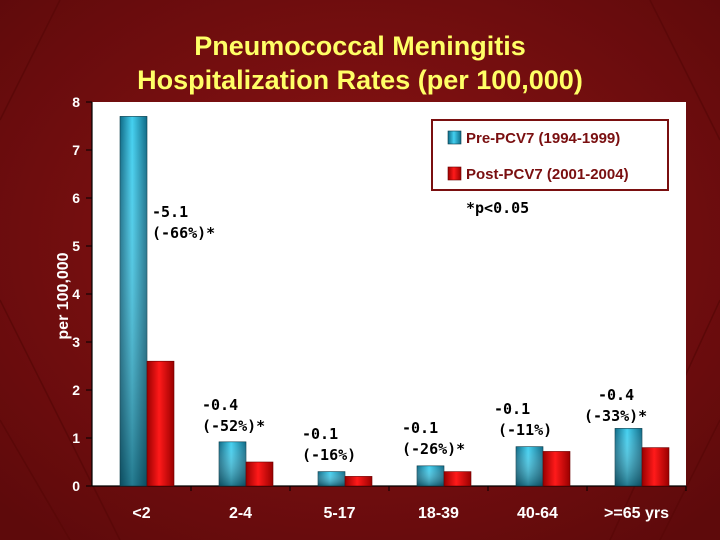  I want to click on legend-swatch-pre, so click(454, 137).